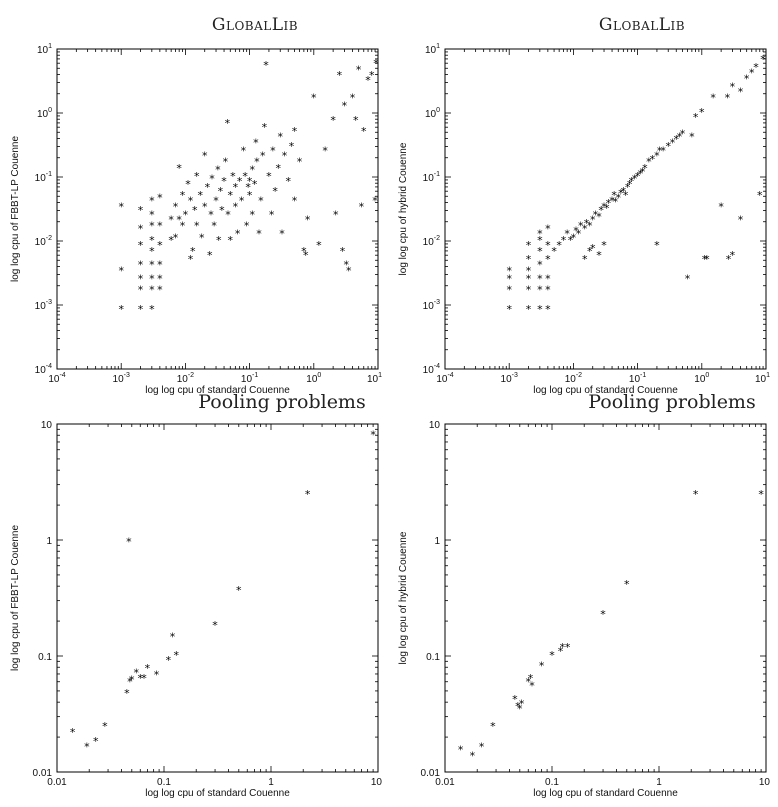 The width and height of the screenshot is (778, 807). I want to click on y-tick-label: 0.1, so click(433, 657).